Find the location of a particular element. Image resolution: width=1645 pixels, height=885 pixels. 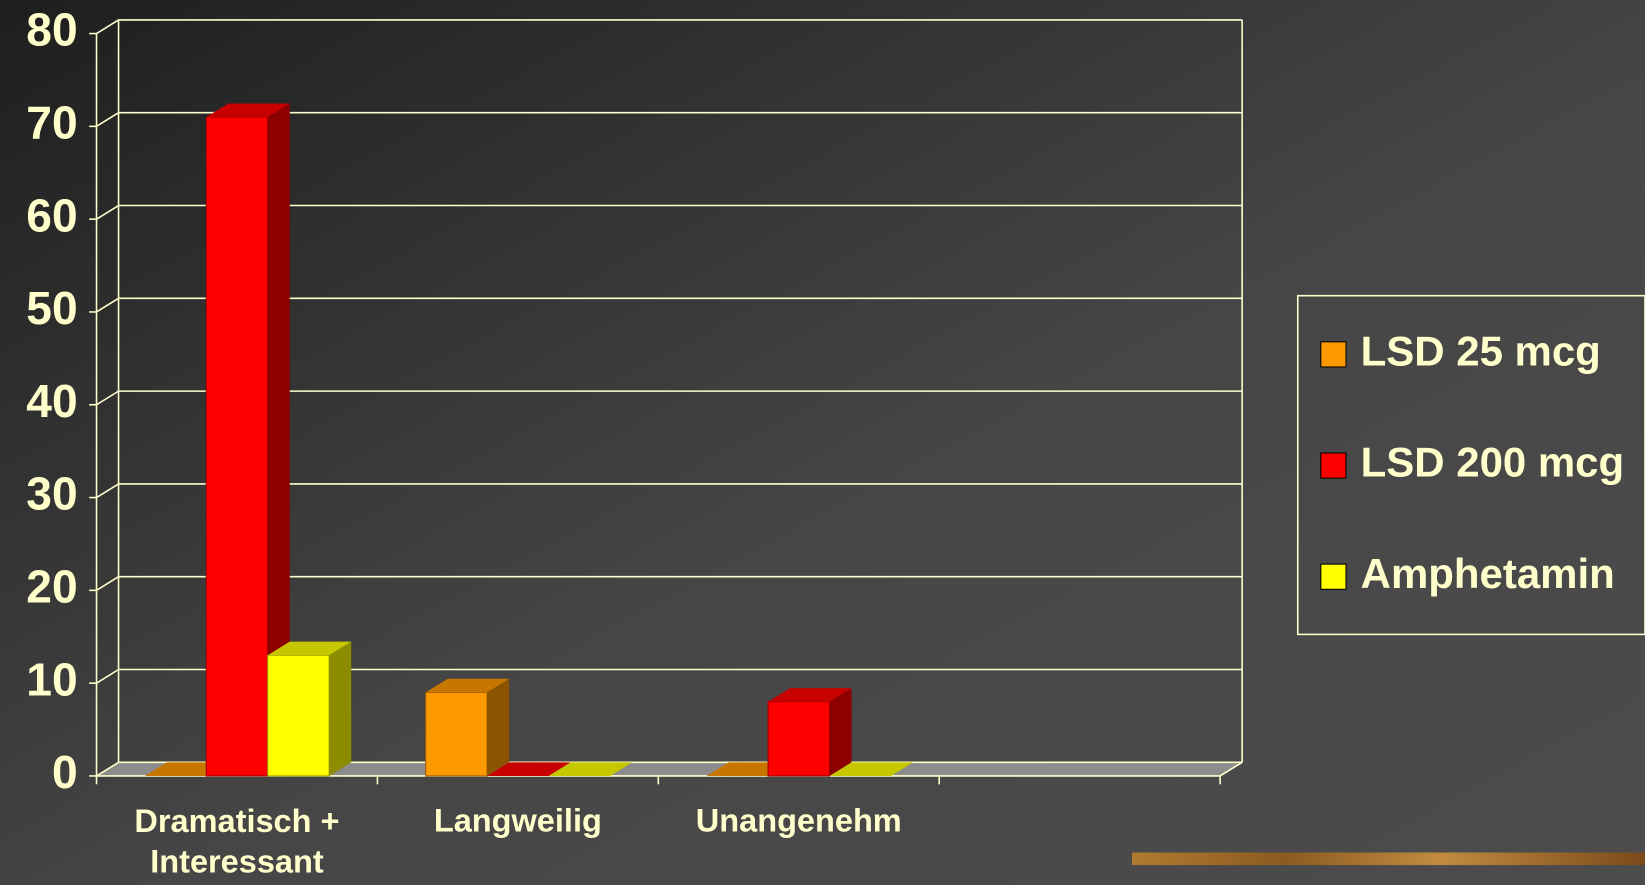

legend-label: Amphetamin is located at coordinates (1488, 573).